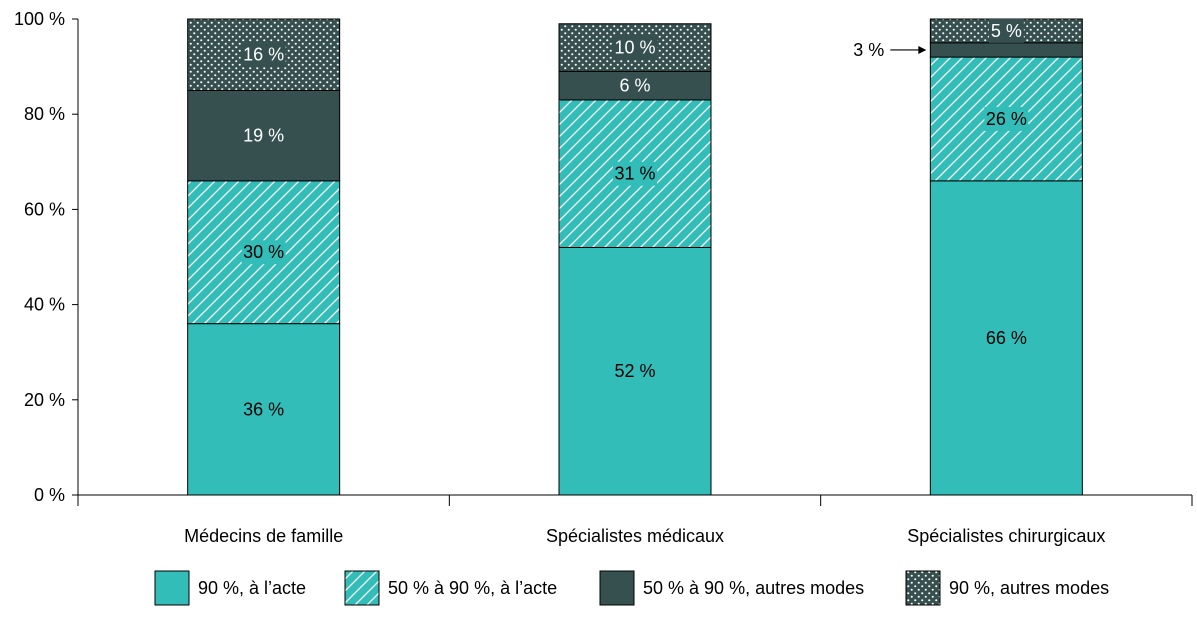 The image size is (1197, 618). Describe the element at coordinates (617, 588) in the screenshot. I see `legend-swatch-50-a-90-autres-modes` at that location.